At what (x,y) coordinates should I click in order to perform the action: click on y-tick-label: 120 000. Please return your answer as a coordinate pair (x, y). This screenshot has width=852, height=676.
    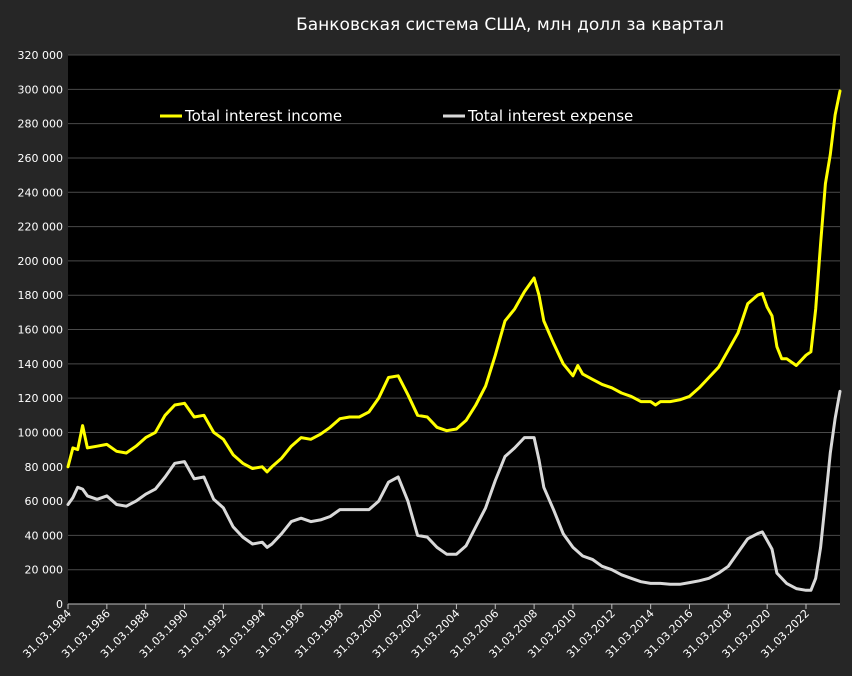
    Looking at the image, I should click on (41, 398).